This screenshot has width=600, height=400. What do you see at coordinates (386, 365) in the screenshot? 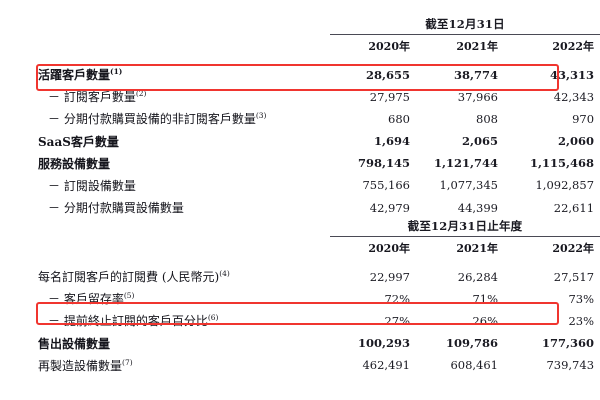
I see `cell-2020: 462,491` at bounding box center [386, 365].